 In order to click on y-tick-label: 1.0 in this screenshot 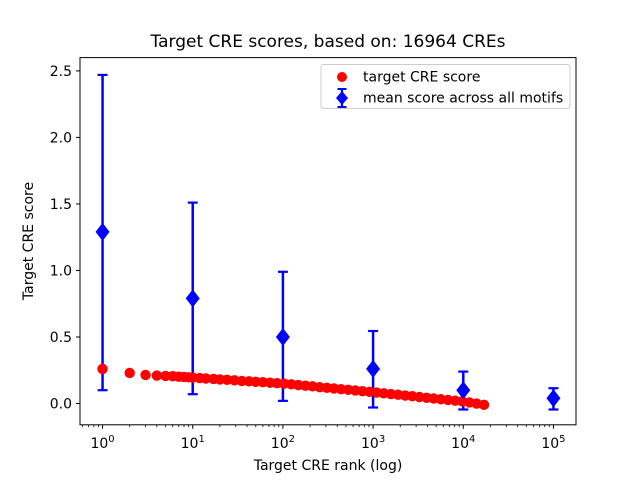, I will do `click(61, 271)`.